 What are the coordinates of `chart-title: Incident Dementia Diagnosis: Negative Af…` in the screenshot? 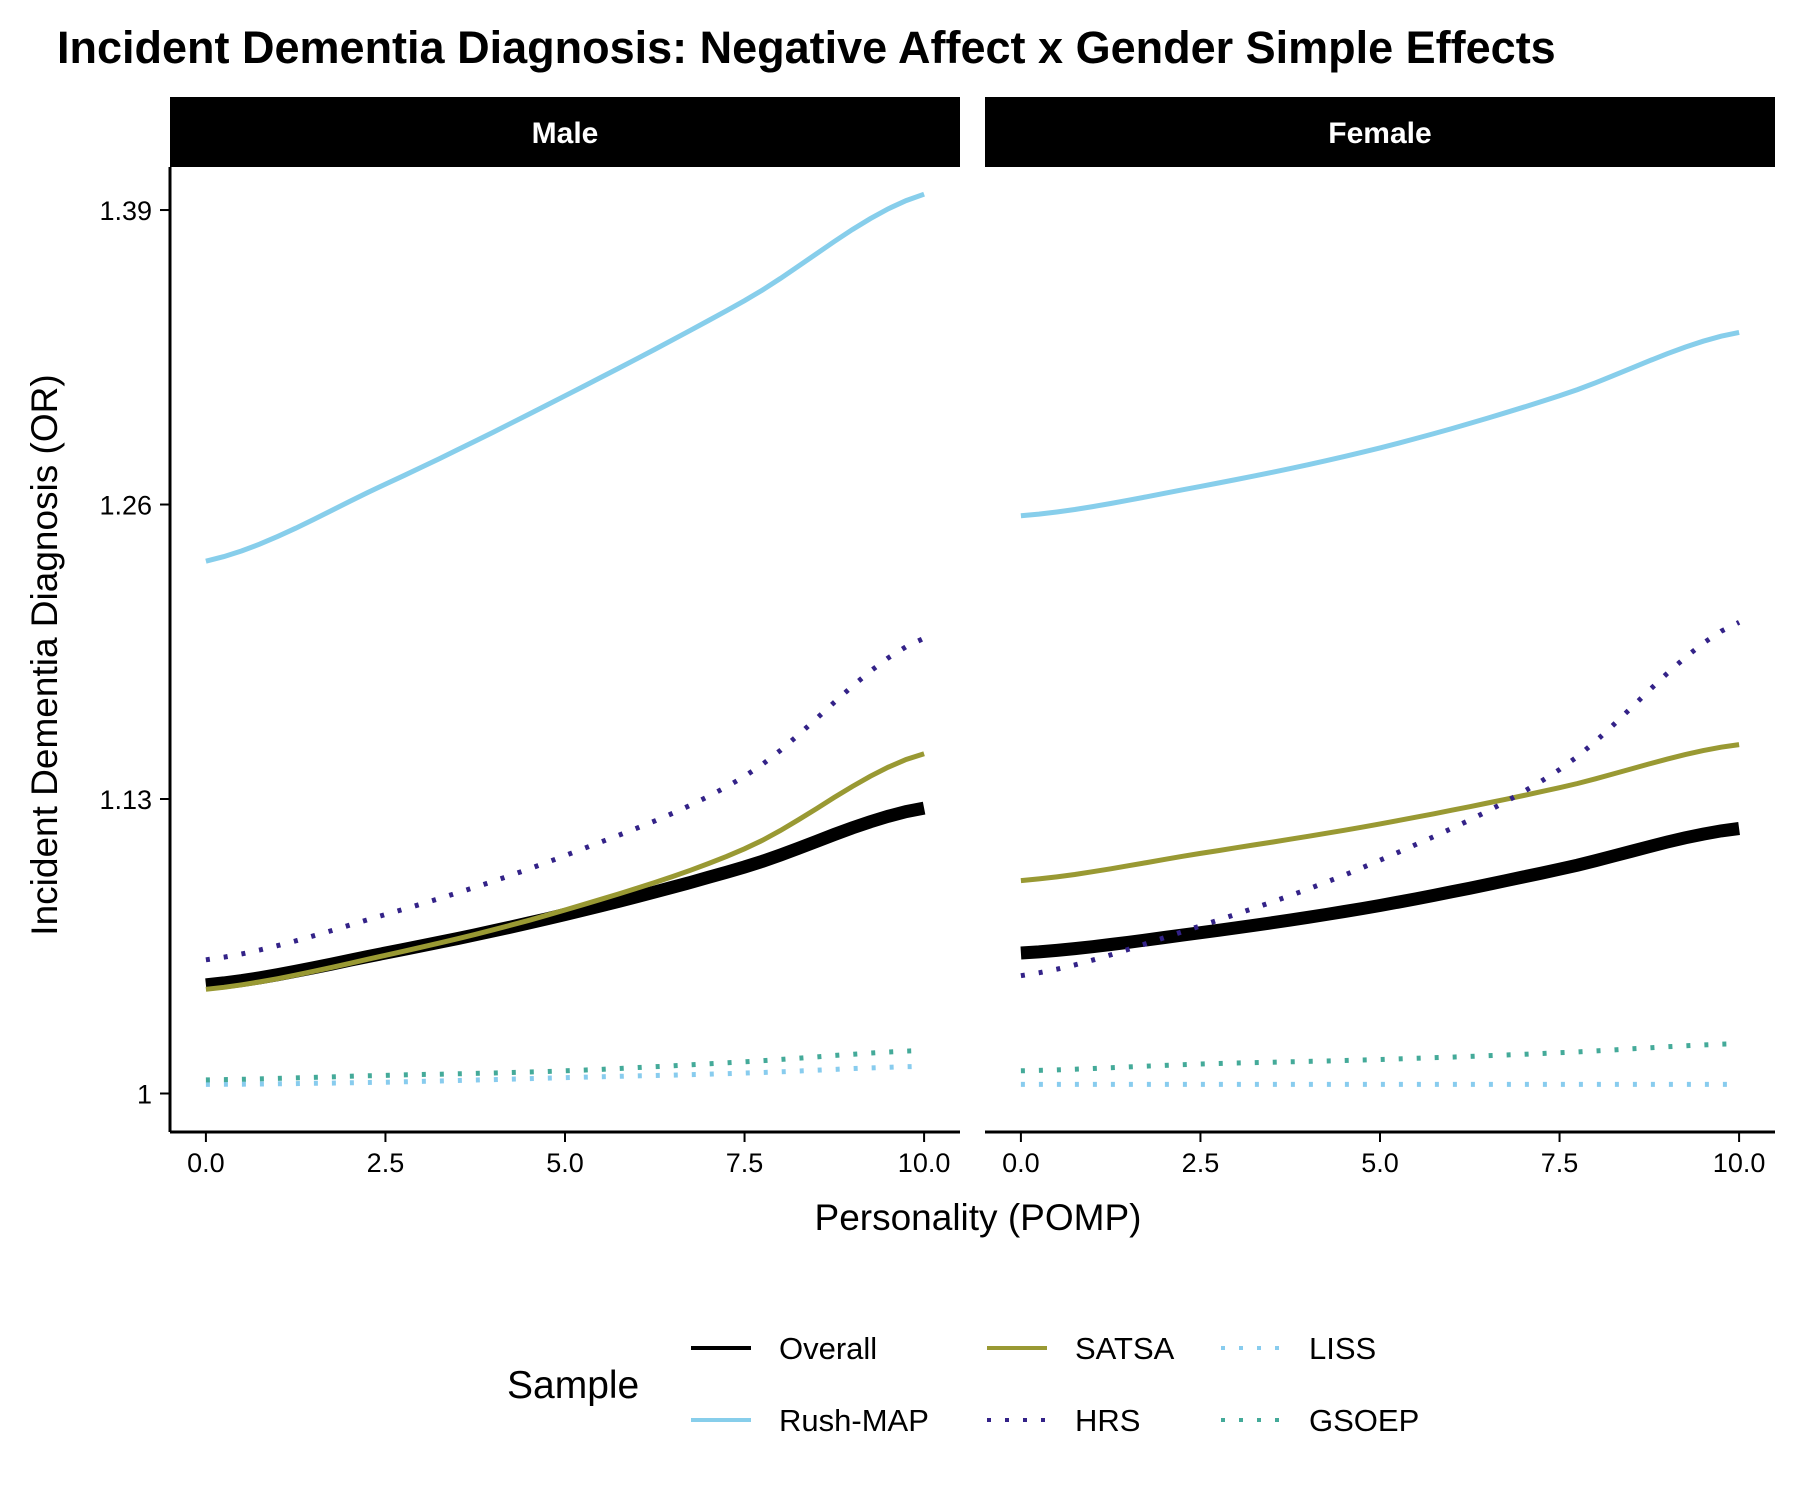 It's located at (806, 47).